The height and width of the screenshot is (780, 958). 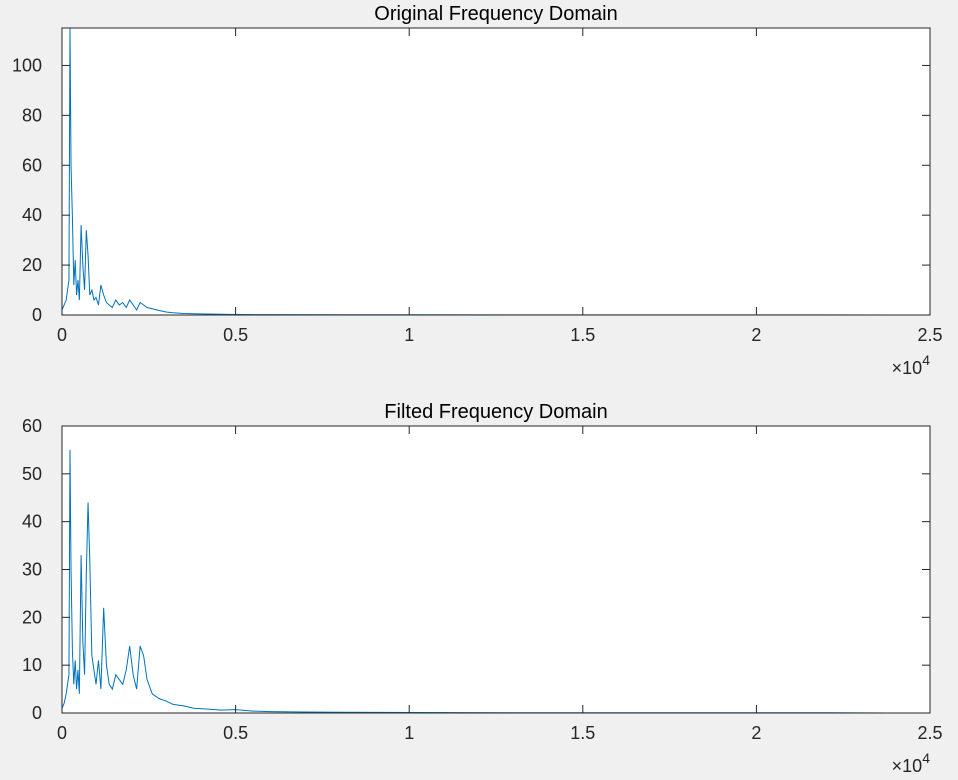 What do you see at coordinates (32, 474) in the screenshot?
I see `y-tick-label: 50` at bounding box center [32, 474].